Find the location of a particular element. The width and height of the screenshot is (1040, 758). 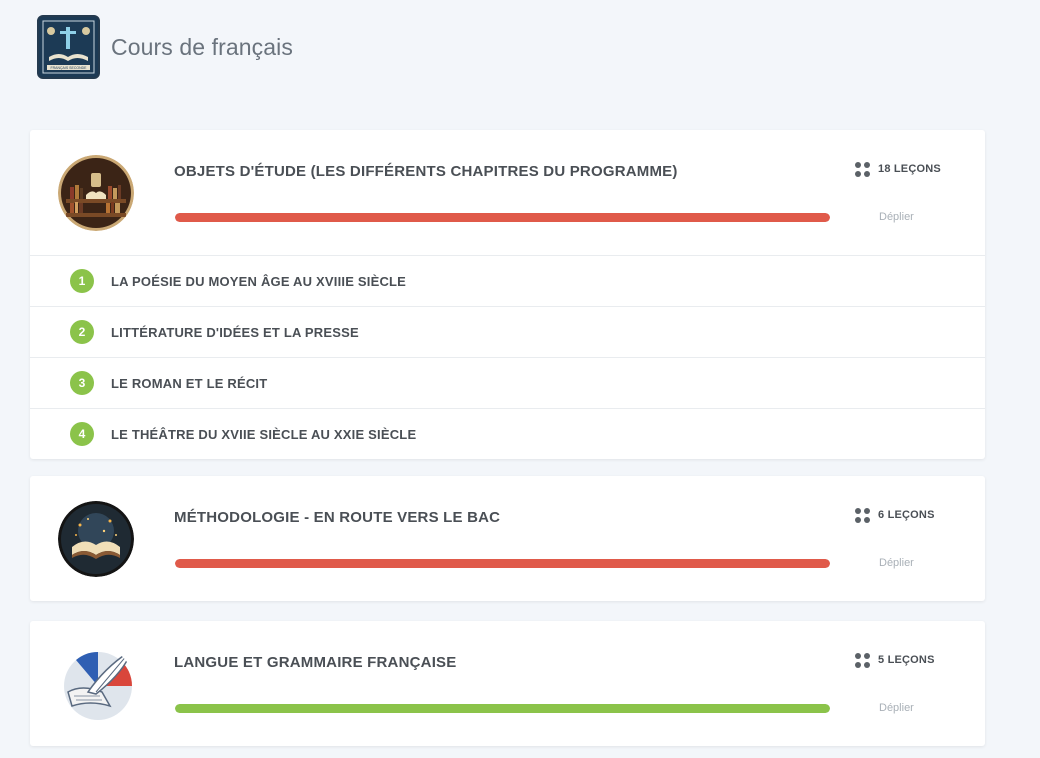

chapter-number-badge: 2 is located at coordinates (82, 332).